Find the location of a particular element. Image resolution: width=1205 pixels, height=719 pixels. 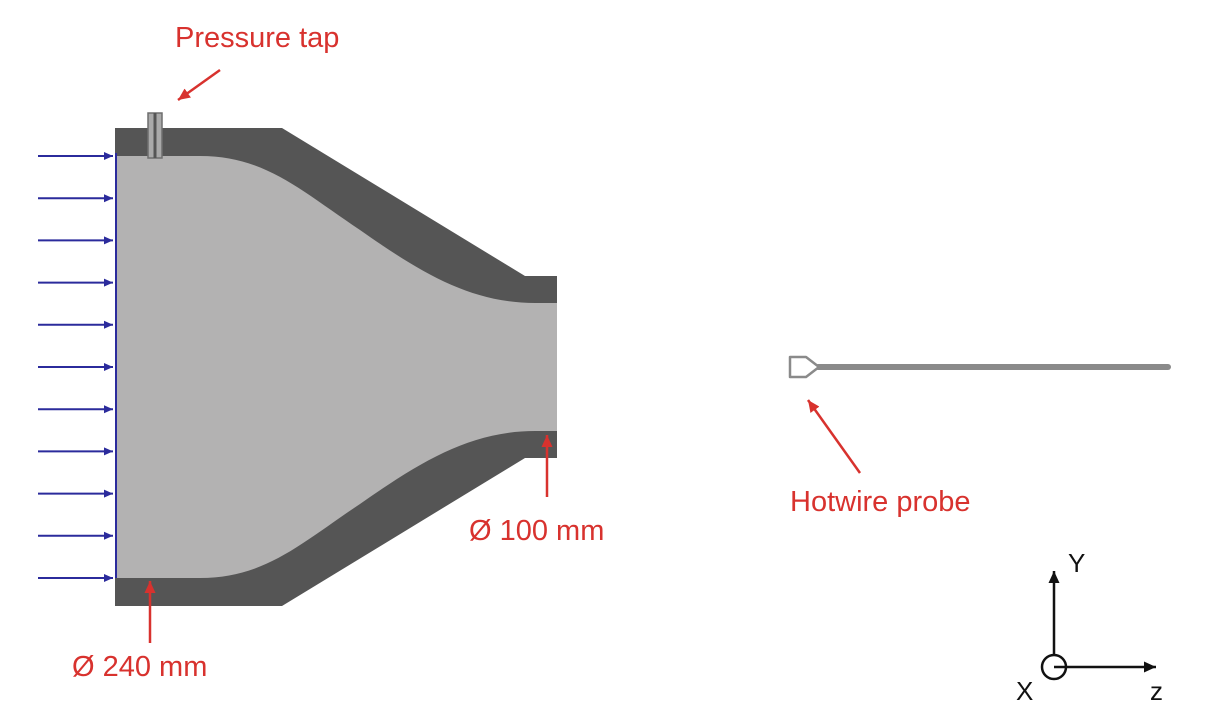

x-axis-out-of-page-icon is located at coordinates (1054, 667).